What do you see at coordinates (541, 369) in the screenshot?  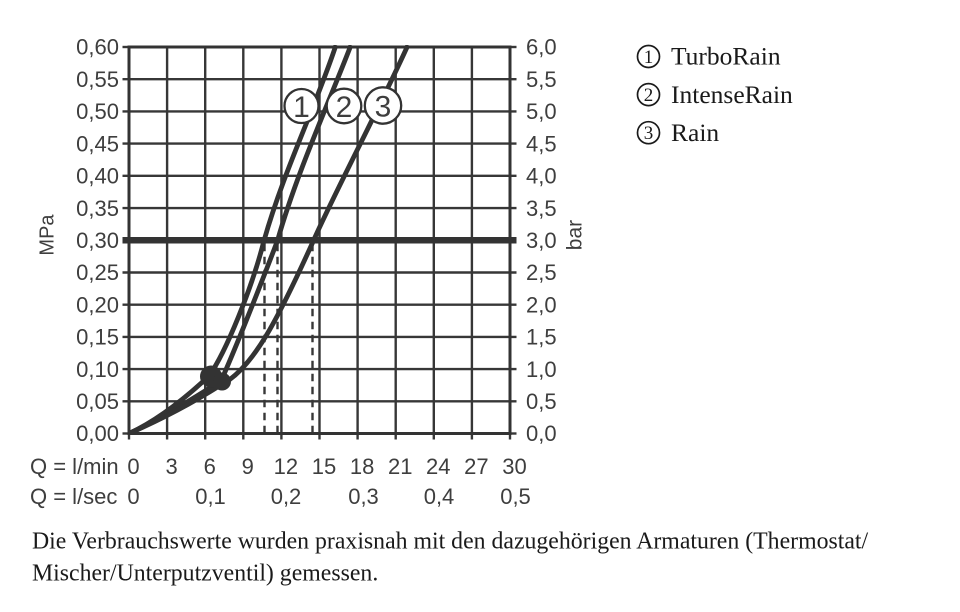 I see `svg-text: 1,0` at bounding box center [541, 369].